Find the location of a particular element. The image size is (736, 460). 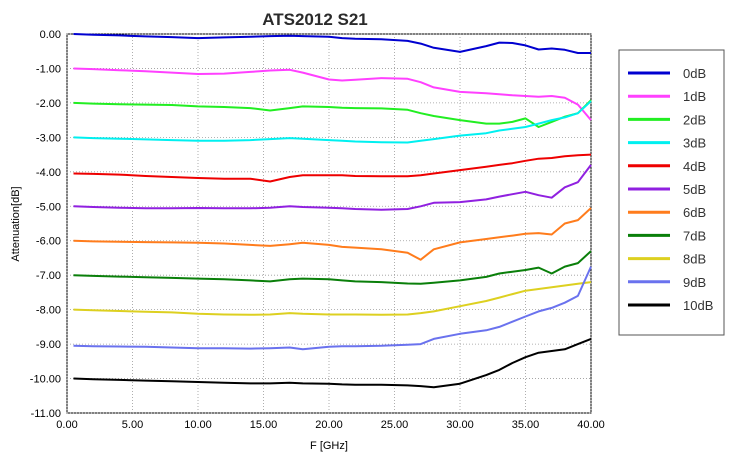

series-line-1dB is located at coordinates (332, 94).